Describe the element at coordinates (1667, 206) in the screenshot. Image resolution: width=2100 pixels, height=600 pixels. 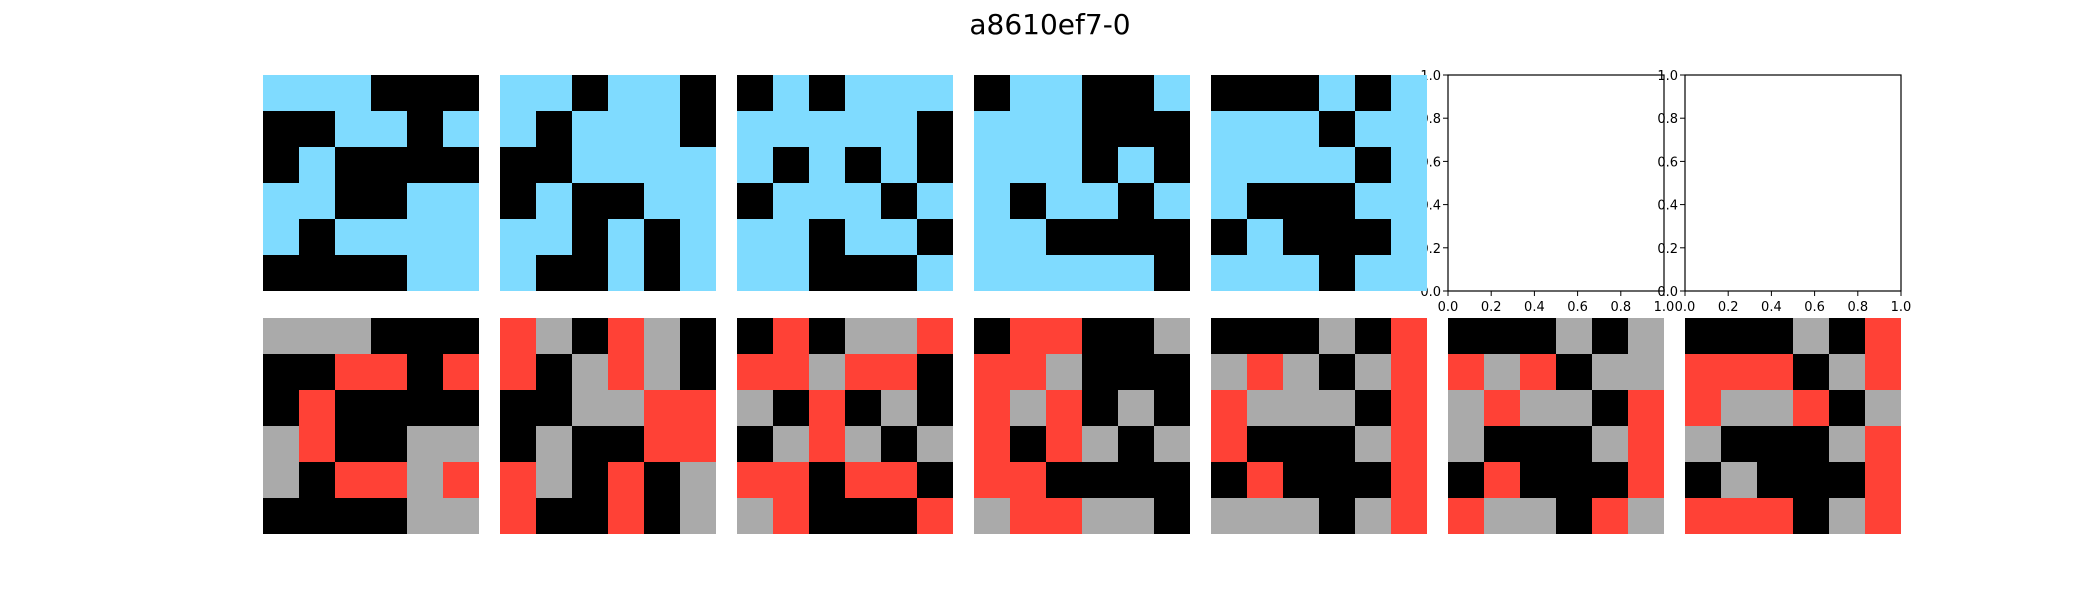
I see `y-tick-label: 0.4` at that location.